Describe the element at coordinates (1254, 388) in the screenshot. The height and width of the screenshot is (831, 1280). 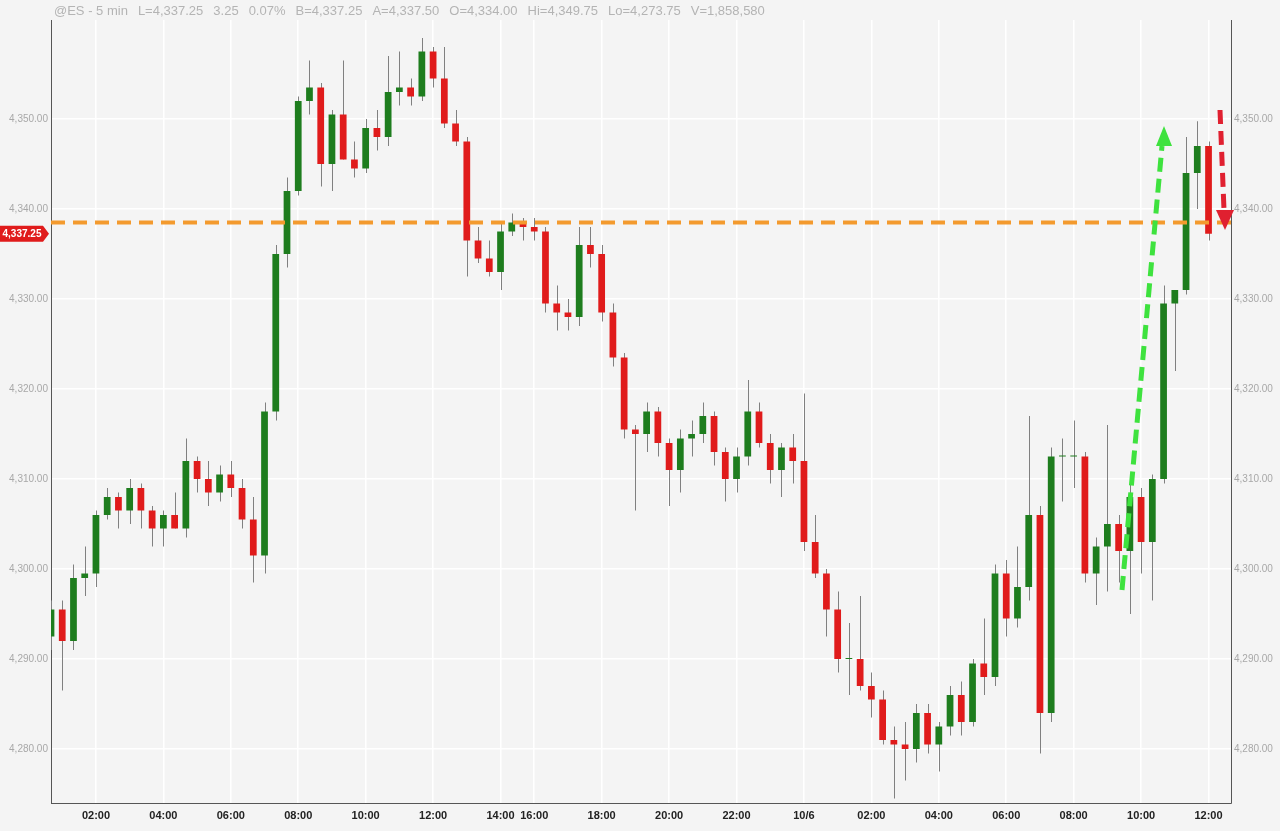
I see `y2-tick-label: 4,320.00` at that location.